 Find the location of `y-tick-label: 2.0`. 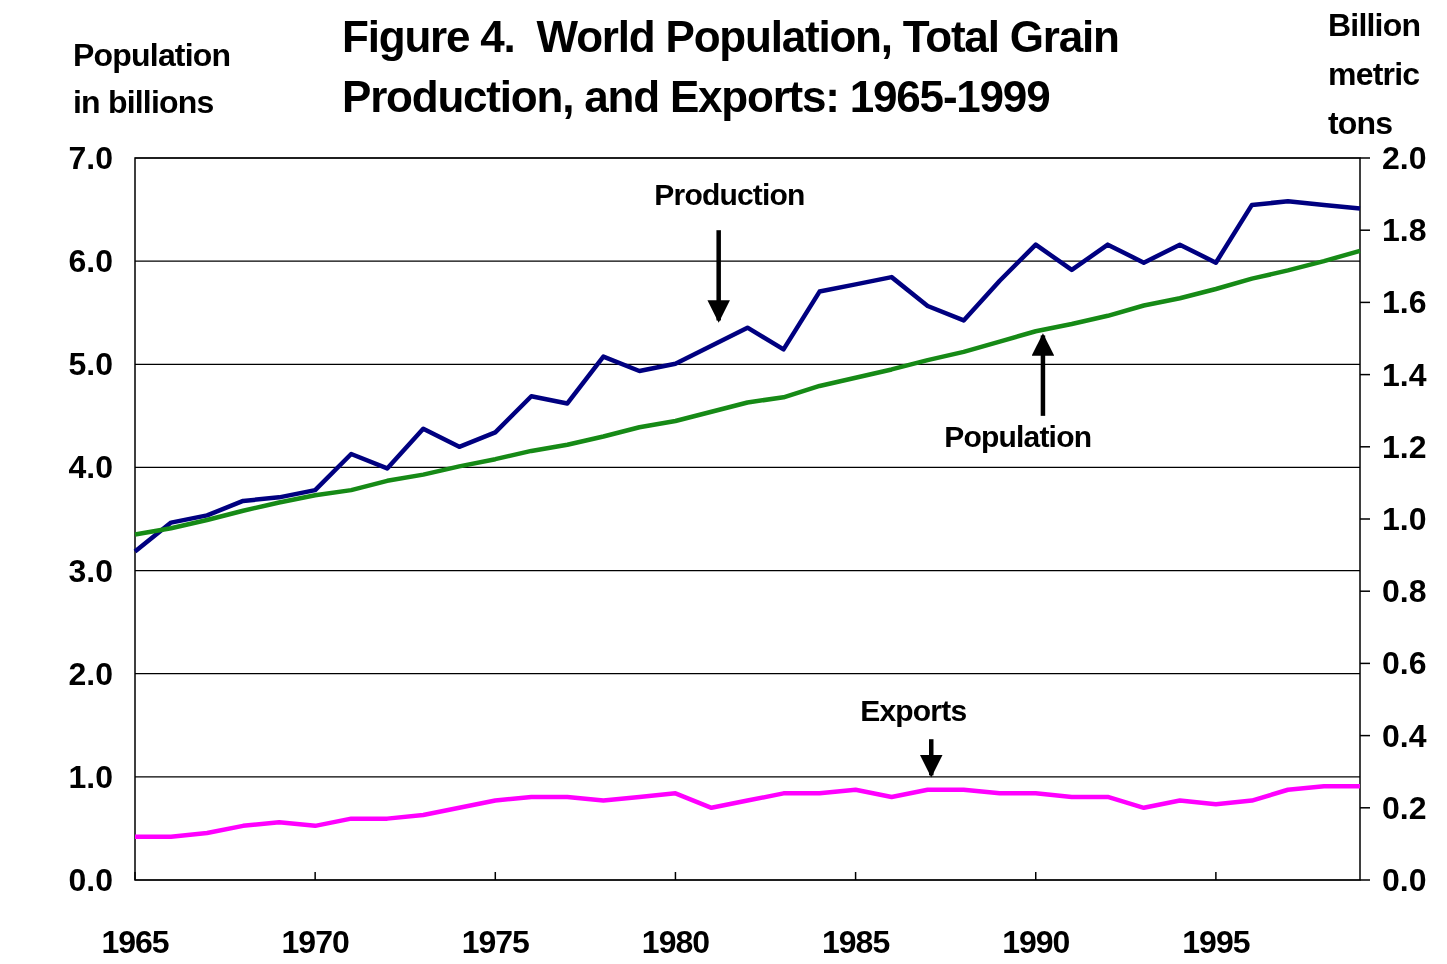

y-tick-label: 2.0 is located at coordinates (90, 673).